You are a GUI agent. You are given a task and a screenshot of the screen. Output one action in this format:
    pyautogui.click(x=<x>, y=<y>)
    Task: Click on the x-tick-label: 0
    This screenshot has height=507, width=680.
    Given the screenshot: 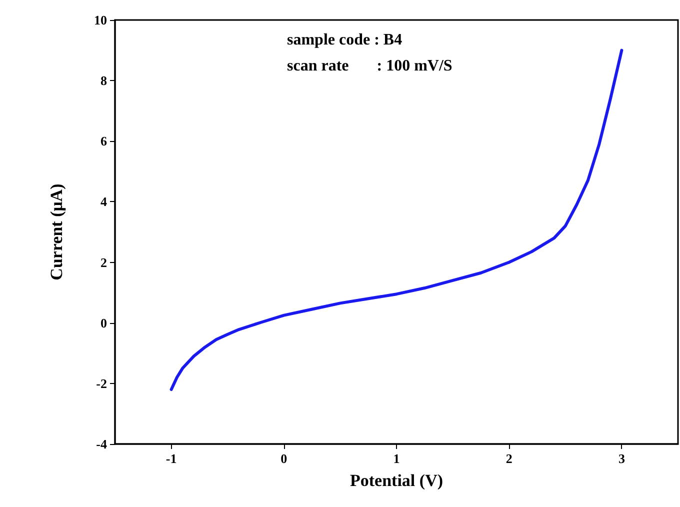 What is the action you would take?
    pyautogui.click(x=284, y=458)
    